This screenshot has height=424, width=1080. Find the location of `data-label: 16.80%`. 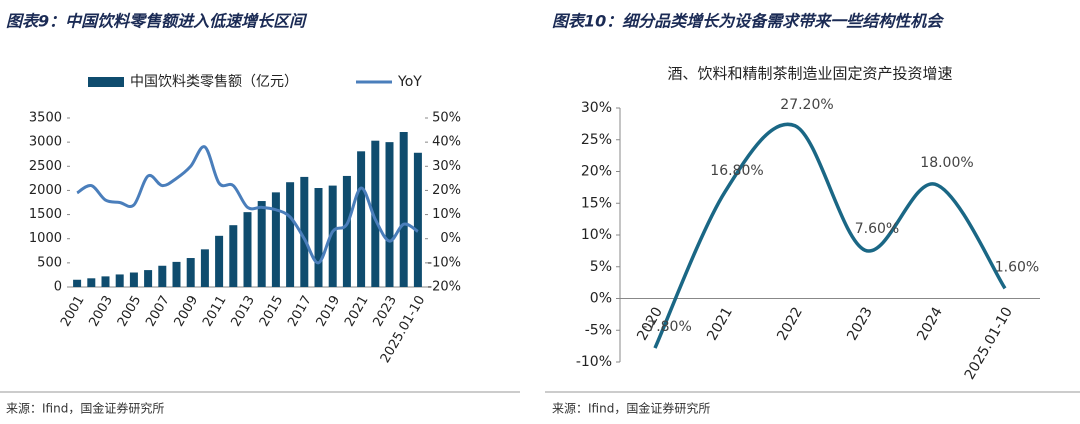

data-label: 16.80% is located at coordinates (736, 171).